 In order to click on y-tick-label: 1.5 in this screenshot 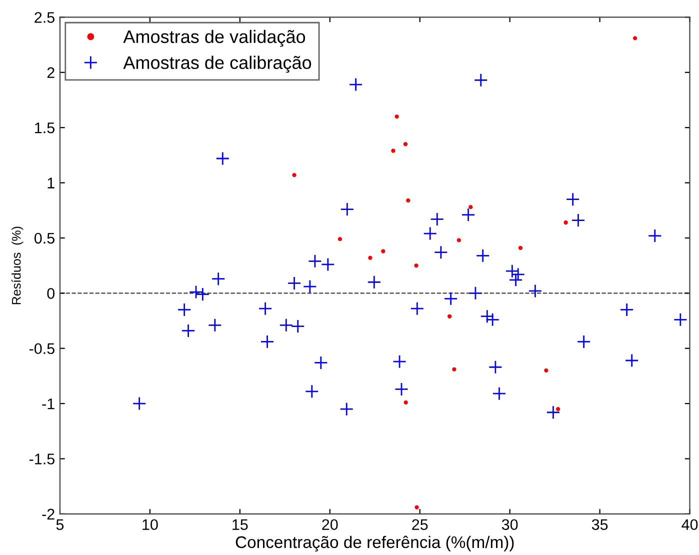, I will do `click(44, 128)`.